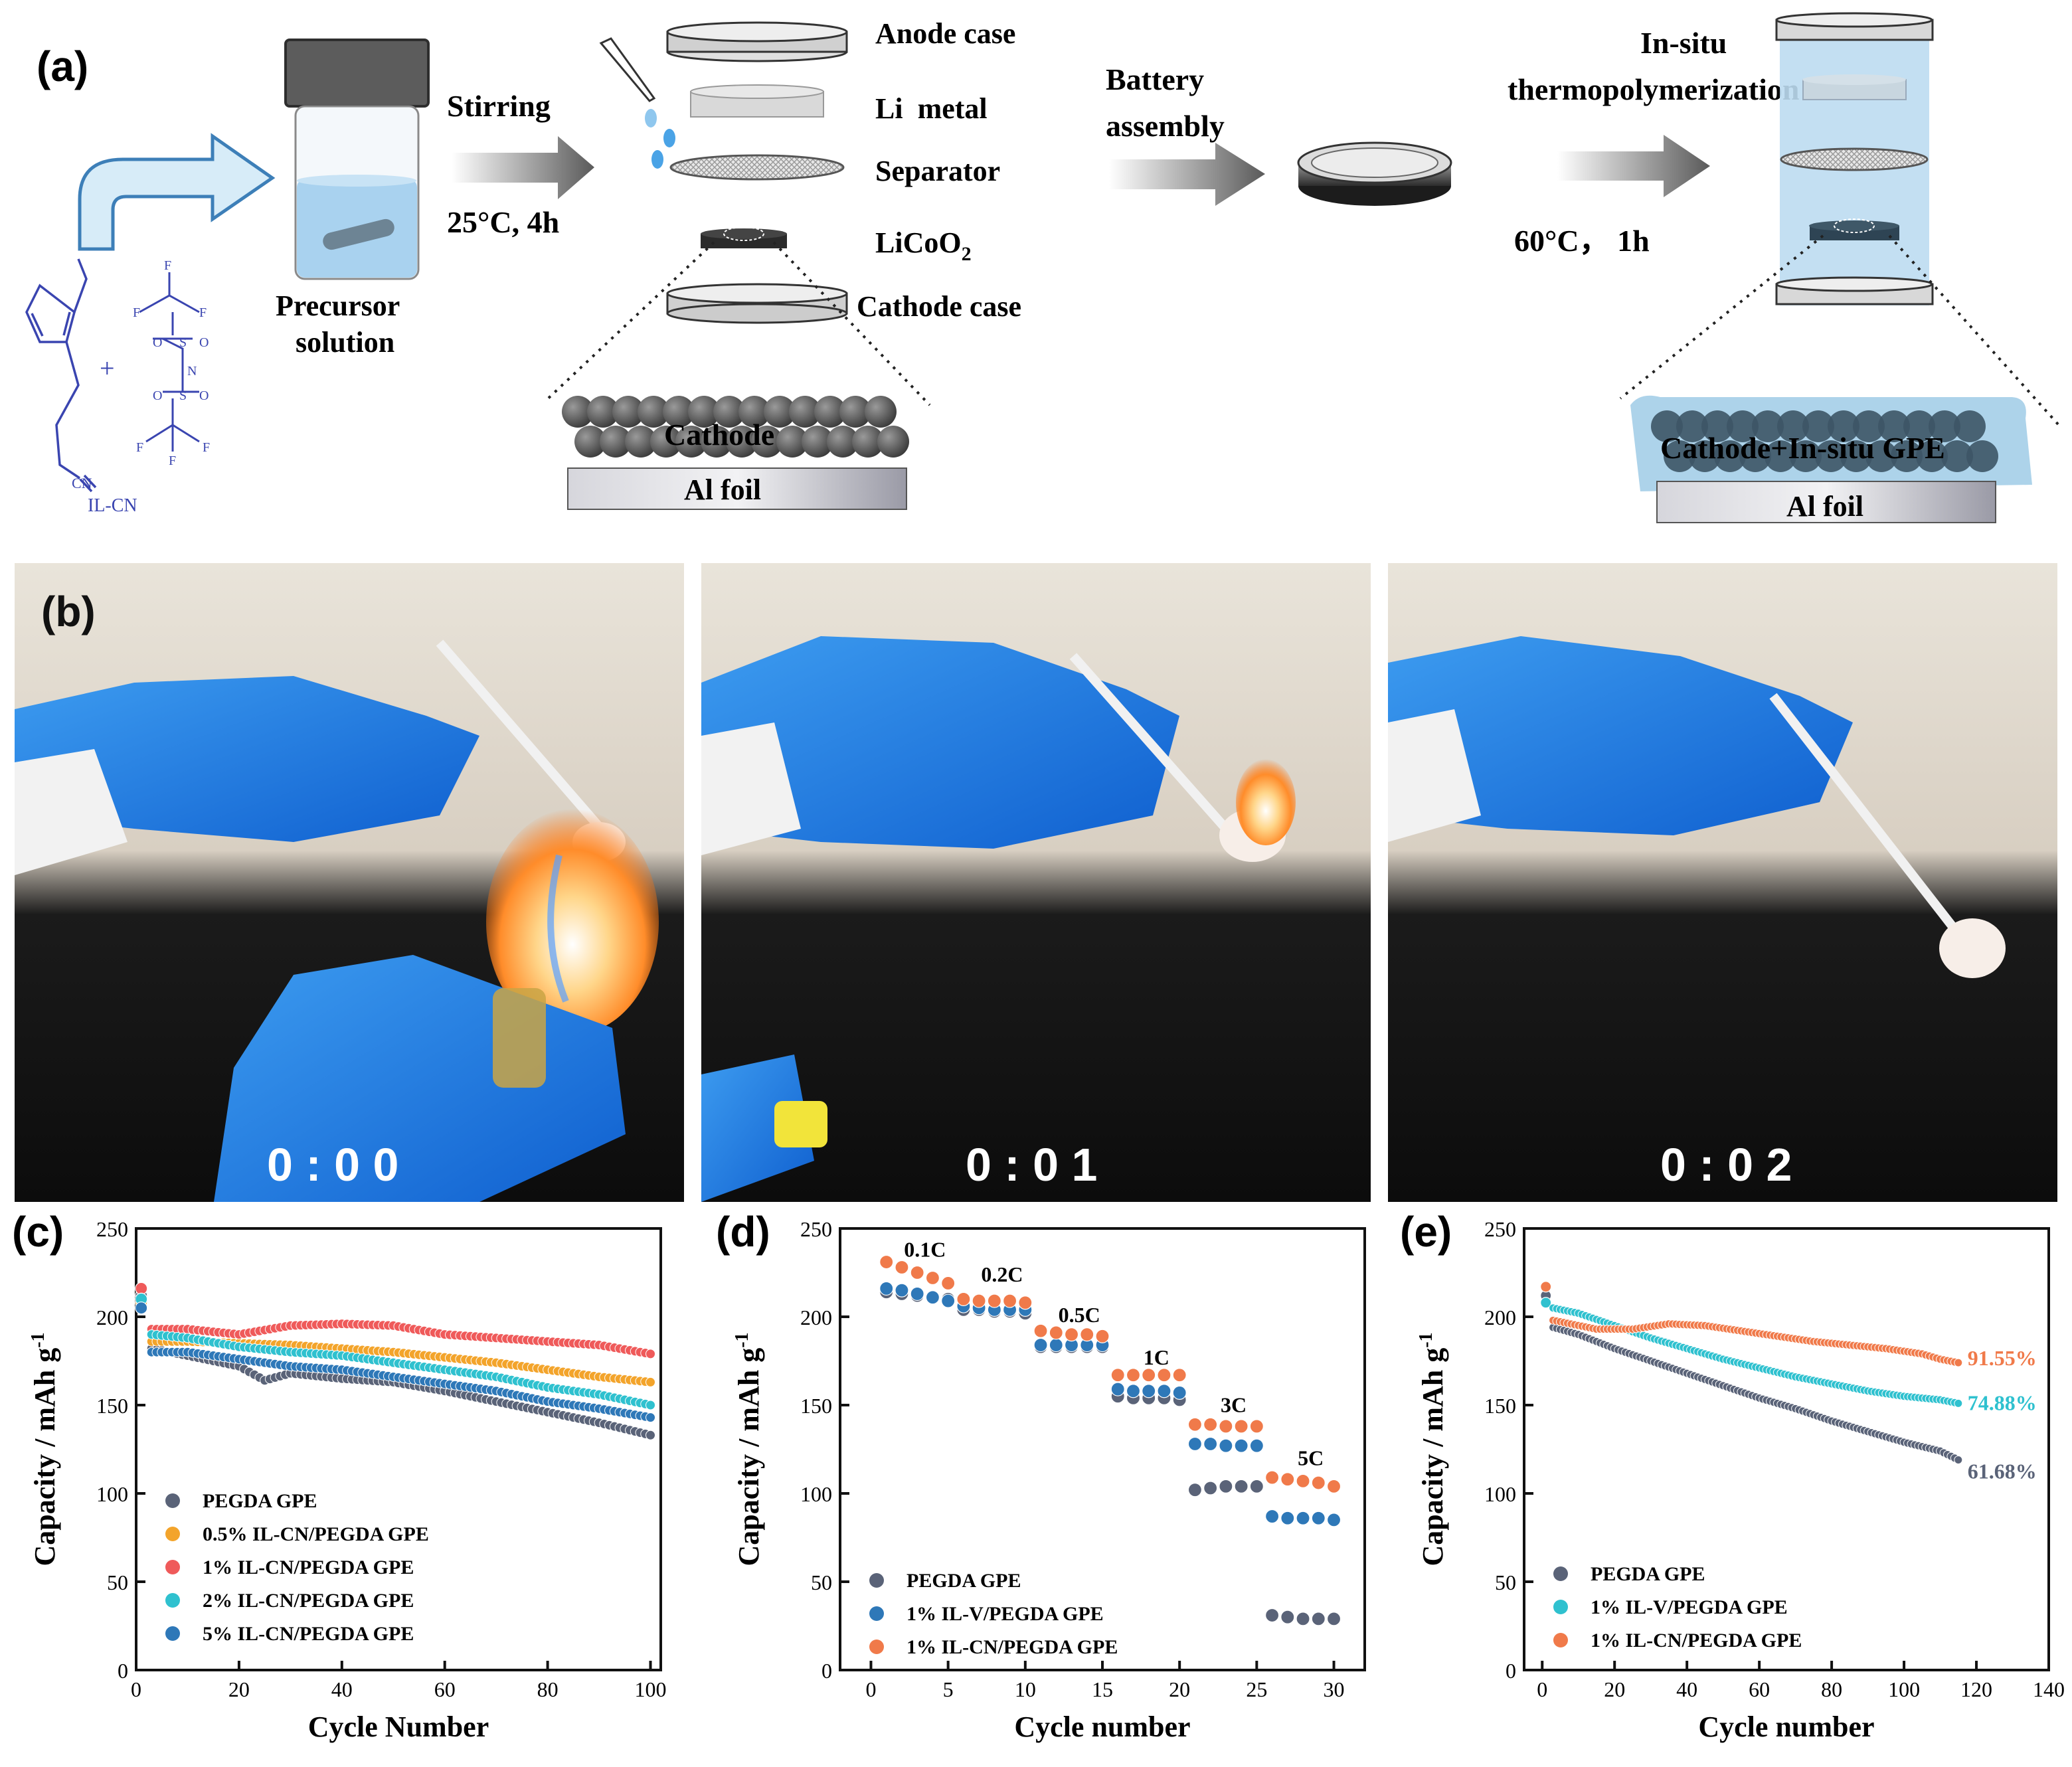  Describe the element at coordinates (338, 306) in the screenshot. I see `precursor-label-1: Precursor` at that location.